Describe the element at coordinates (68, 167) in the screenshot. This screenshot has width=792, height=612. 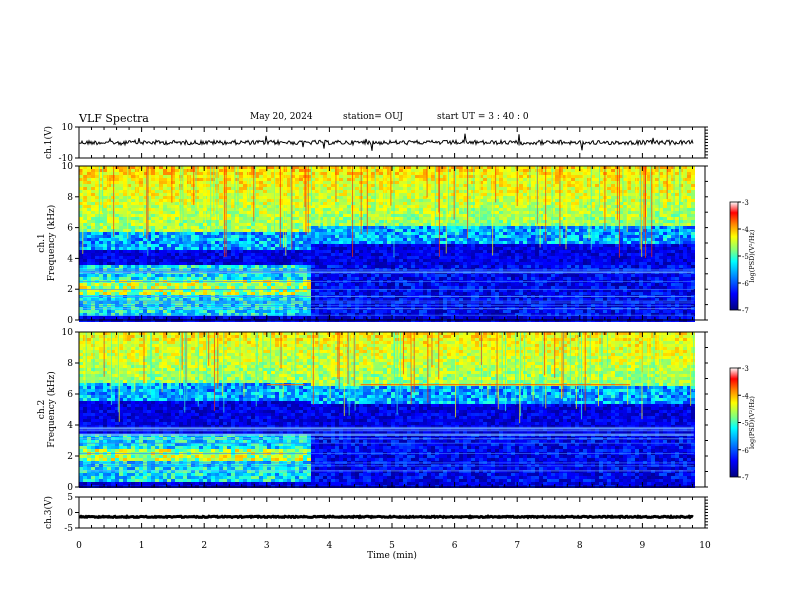
I see `ch1-spectrogram-ytick-label: 10` at that location.